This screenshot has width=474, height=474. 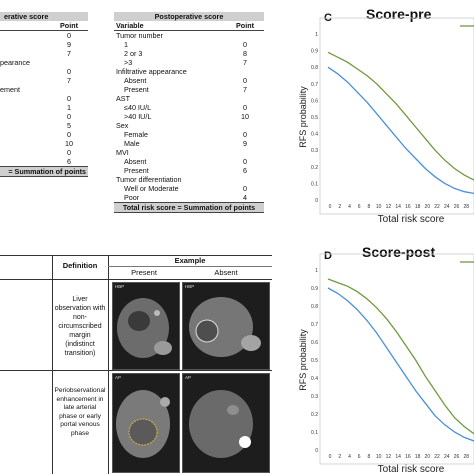 What do you see at coordinates (339, 457) in the screenshot?
I see `x-tick-label: 2` at bounding box center [339, 457].